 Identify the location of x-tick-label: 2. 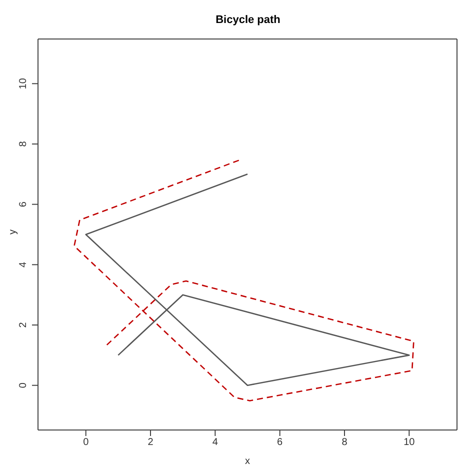
(151, 442).